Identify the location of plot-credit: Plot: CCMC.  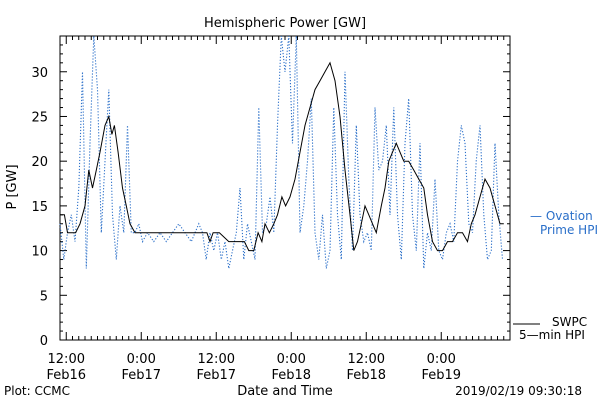
(37, 391).